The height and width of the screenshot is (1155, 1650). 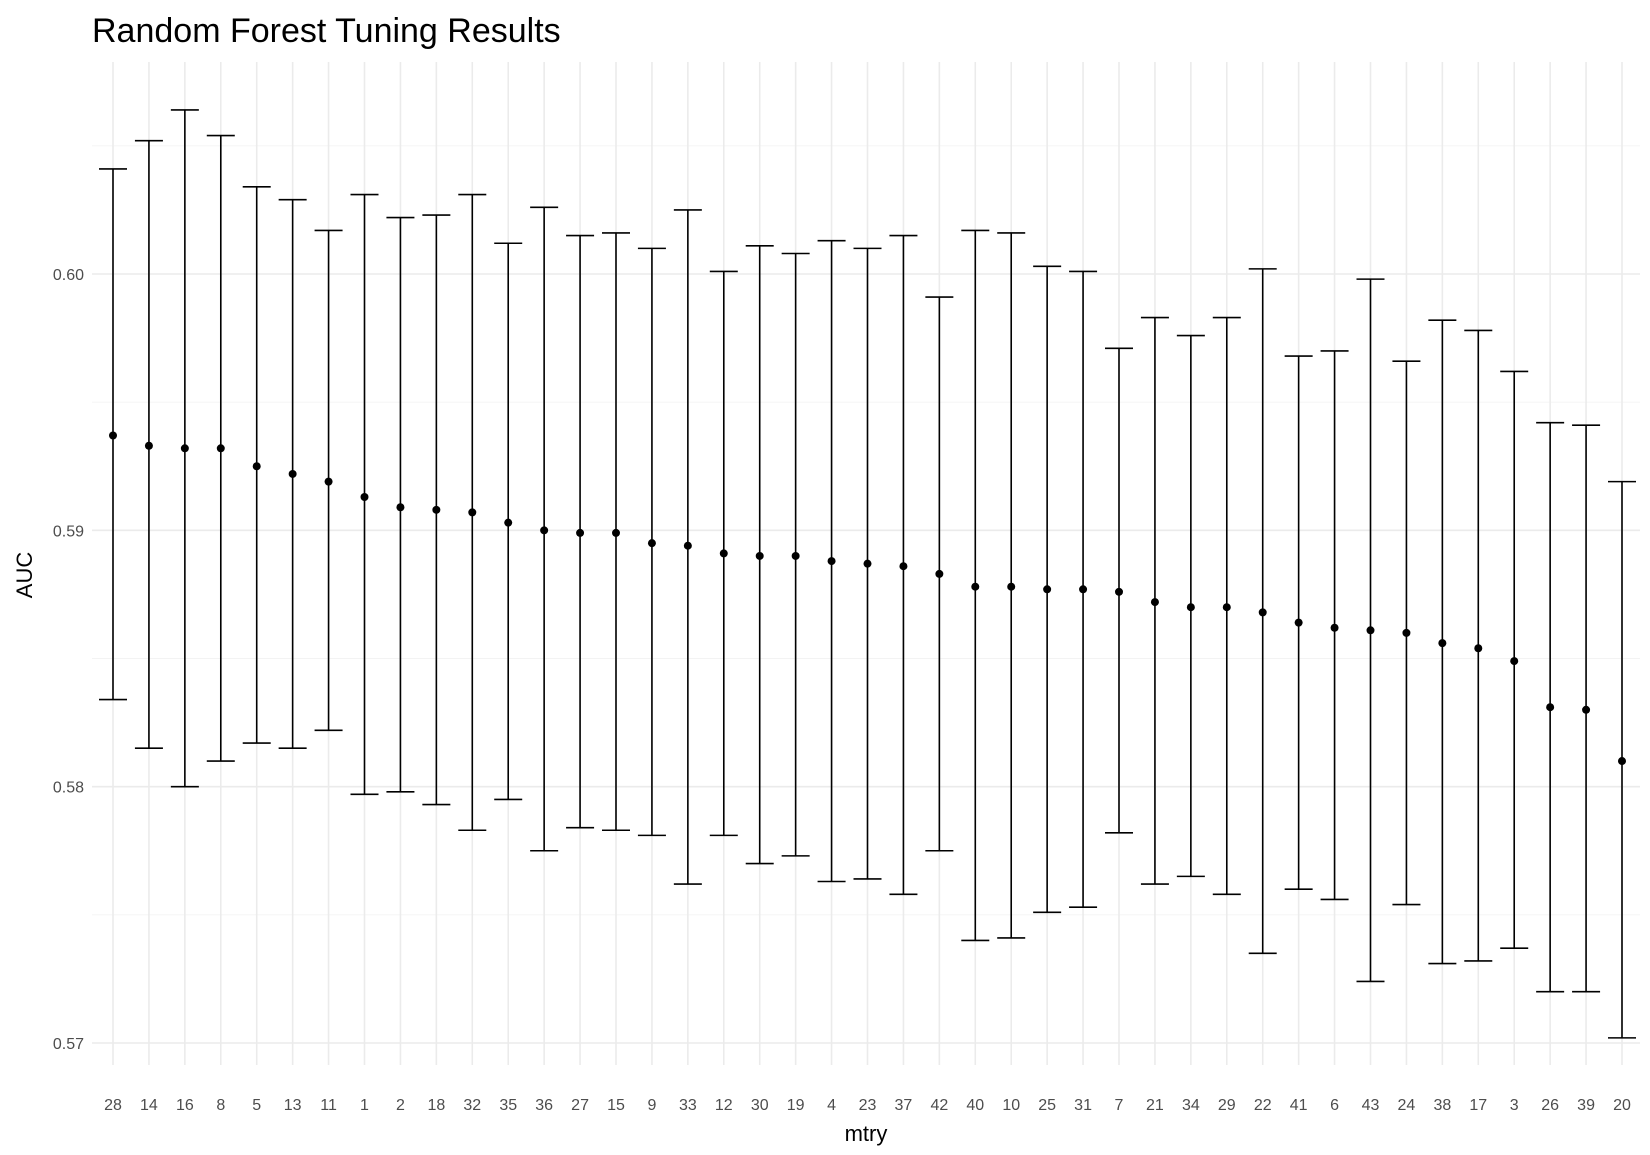 What do you see at coordinates (1011, 1105) in the screenshot?
I see `x-tick-label: 10` at bounding box center [1011, 1105].